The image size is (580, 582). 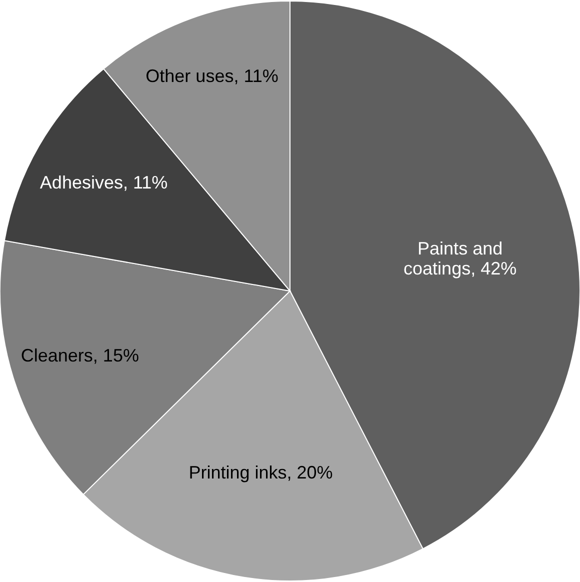 I want to click on slice-label: Printing inks, 20%, so click(x=260, y=472).